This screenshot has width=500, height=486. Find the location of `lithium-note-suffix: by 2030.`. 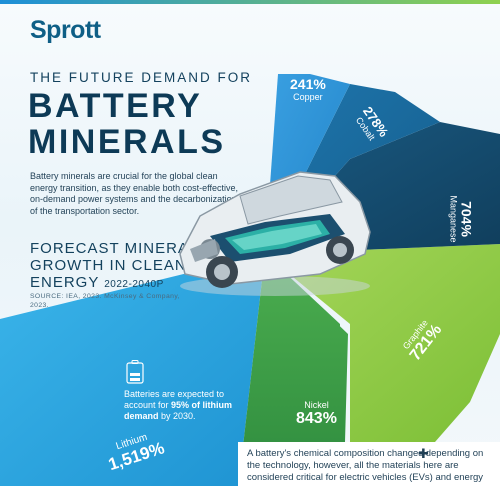

lithium-note-suffix: by 2030. is located at coordinates (177, 416).